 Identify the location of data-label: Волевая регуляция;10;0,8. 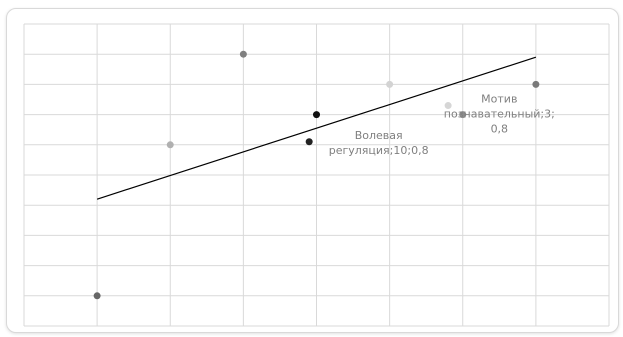
(379, 143).